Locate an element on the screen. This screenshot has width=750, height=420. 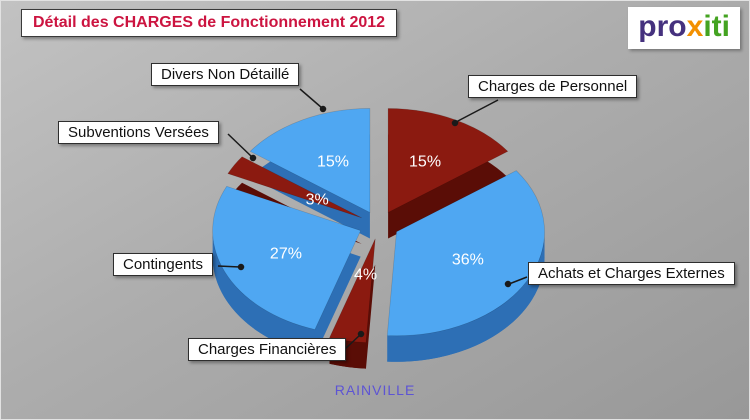
proxiti-logo: proxiti is located at coordinates (684, 28).